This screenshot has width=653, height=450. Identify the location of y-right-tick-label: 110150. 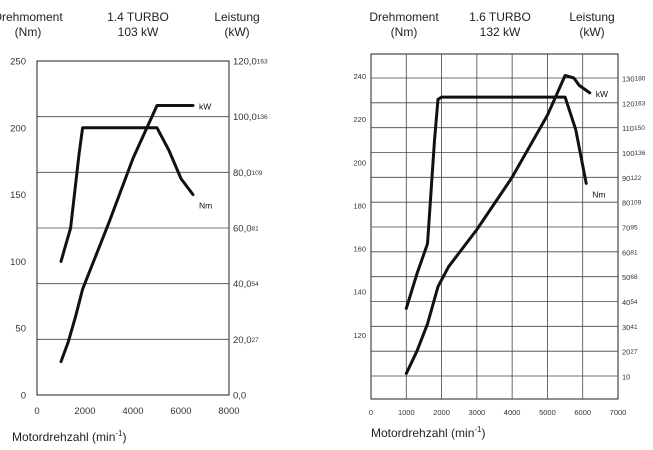
(633, 128).